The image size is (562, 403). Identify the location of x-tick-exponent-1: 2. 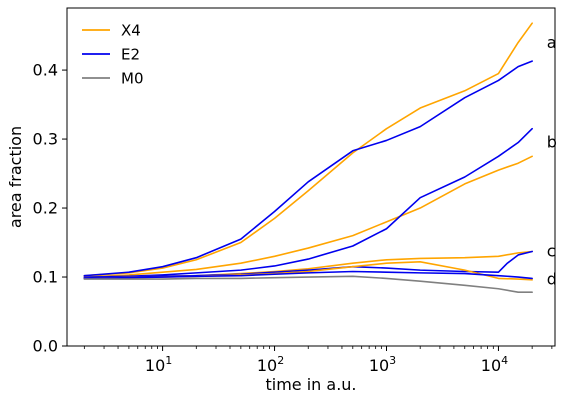
(280, 360).